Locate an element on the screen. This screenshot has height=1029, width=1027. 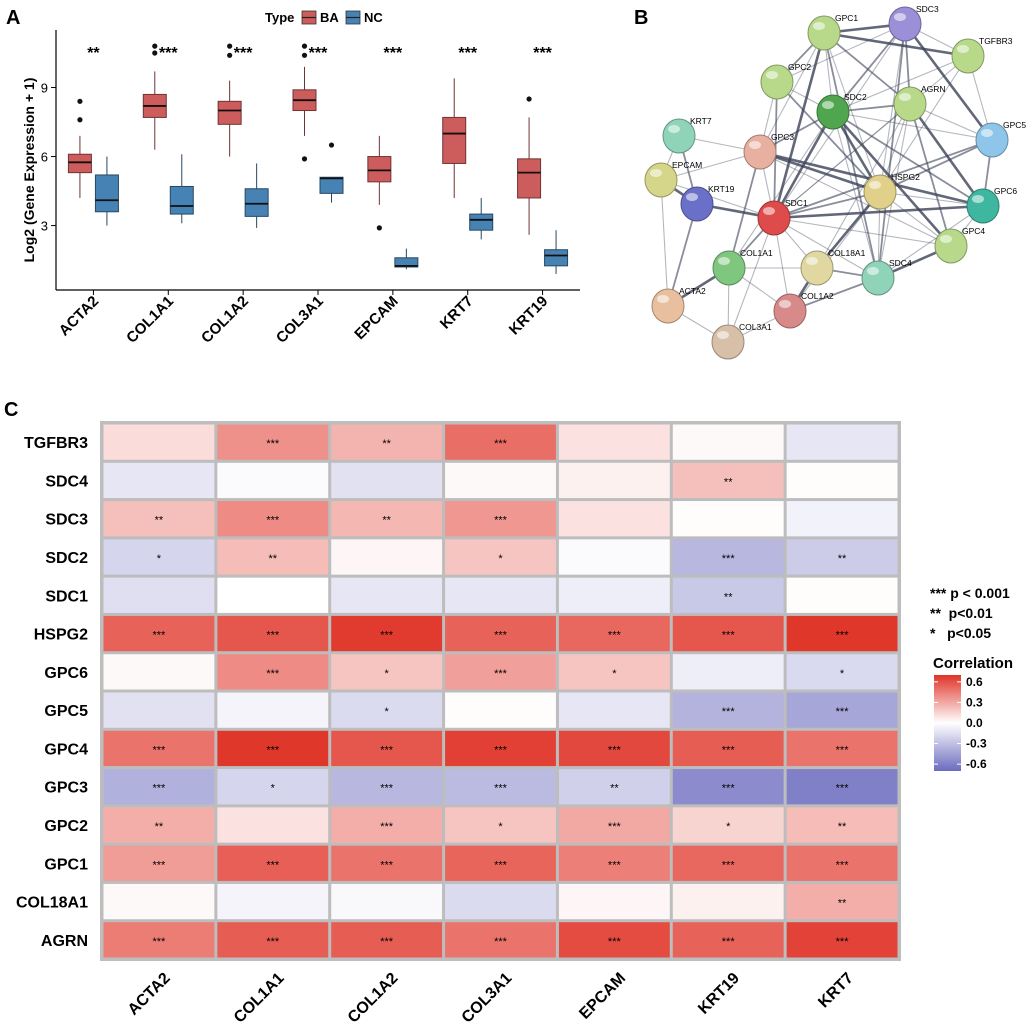
network-node-gpc3: GPC3 is located at coordinates (768, 151).